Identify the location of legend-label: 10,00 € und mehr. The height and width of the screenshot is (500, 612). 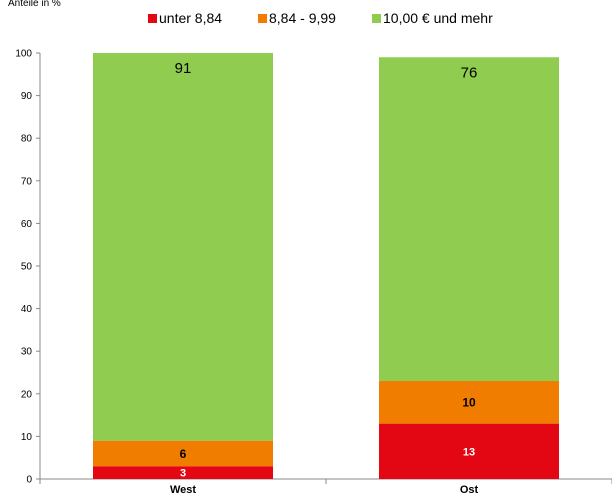
(438, 18).